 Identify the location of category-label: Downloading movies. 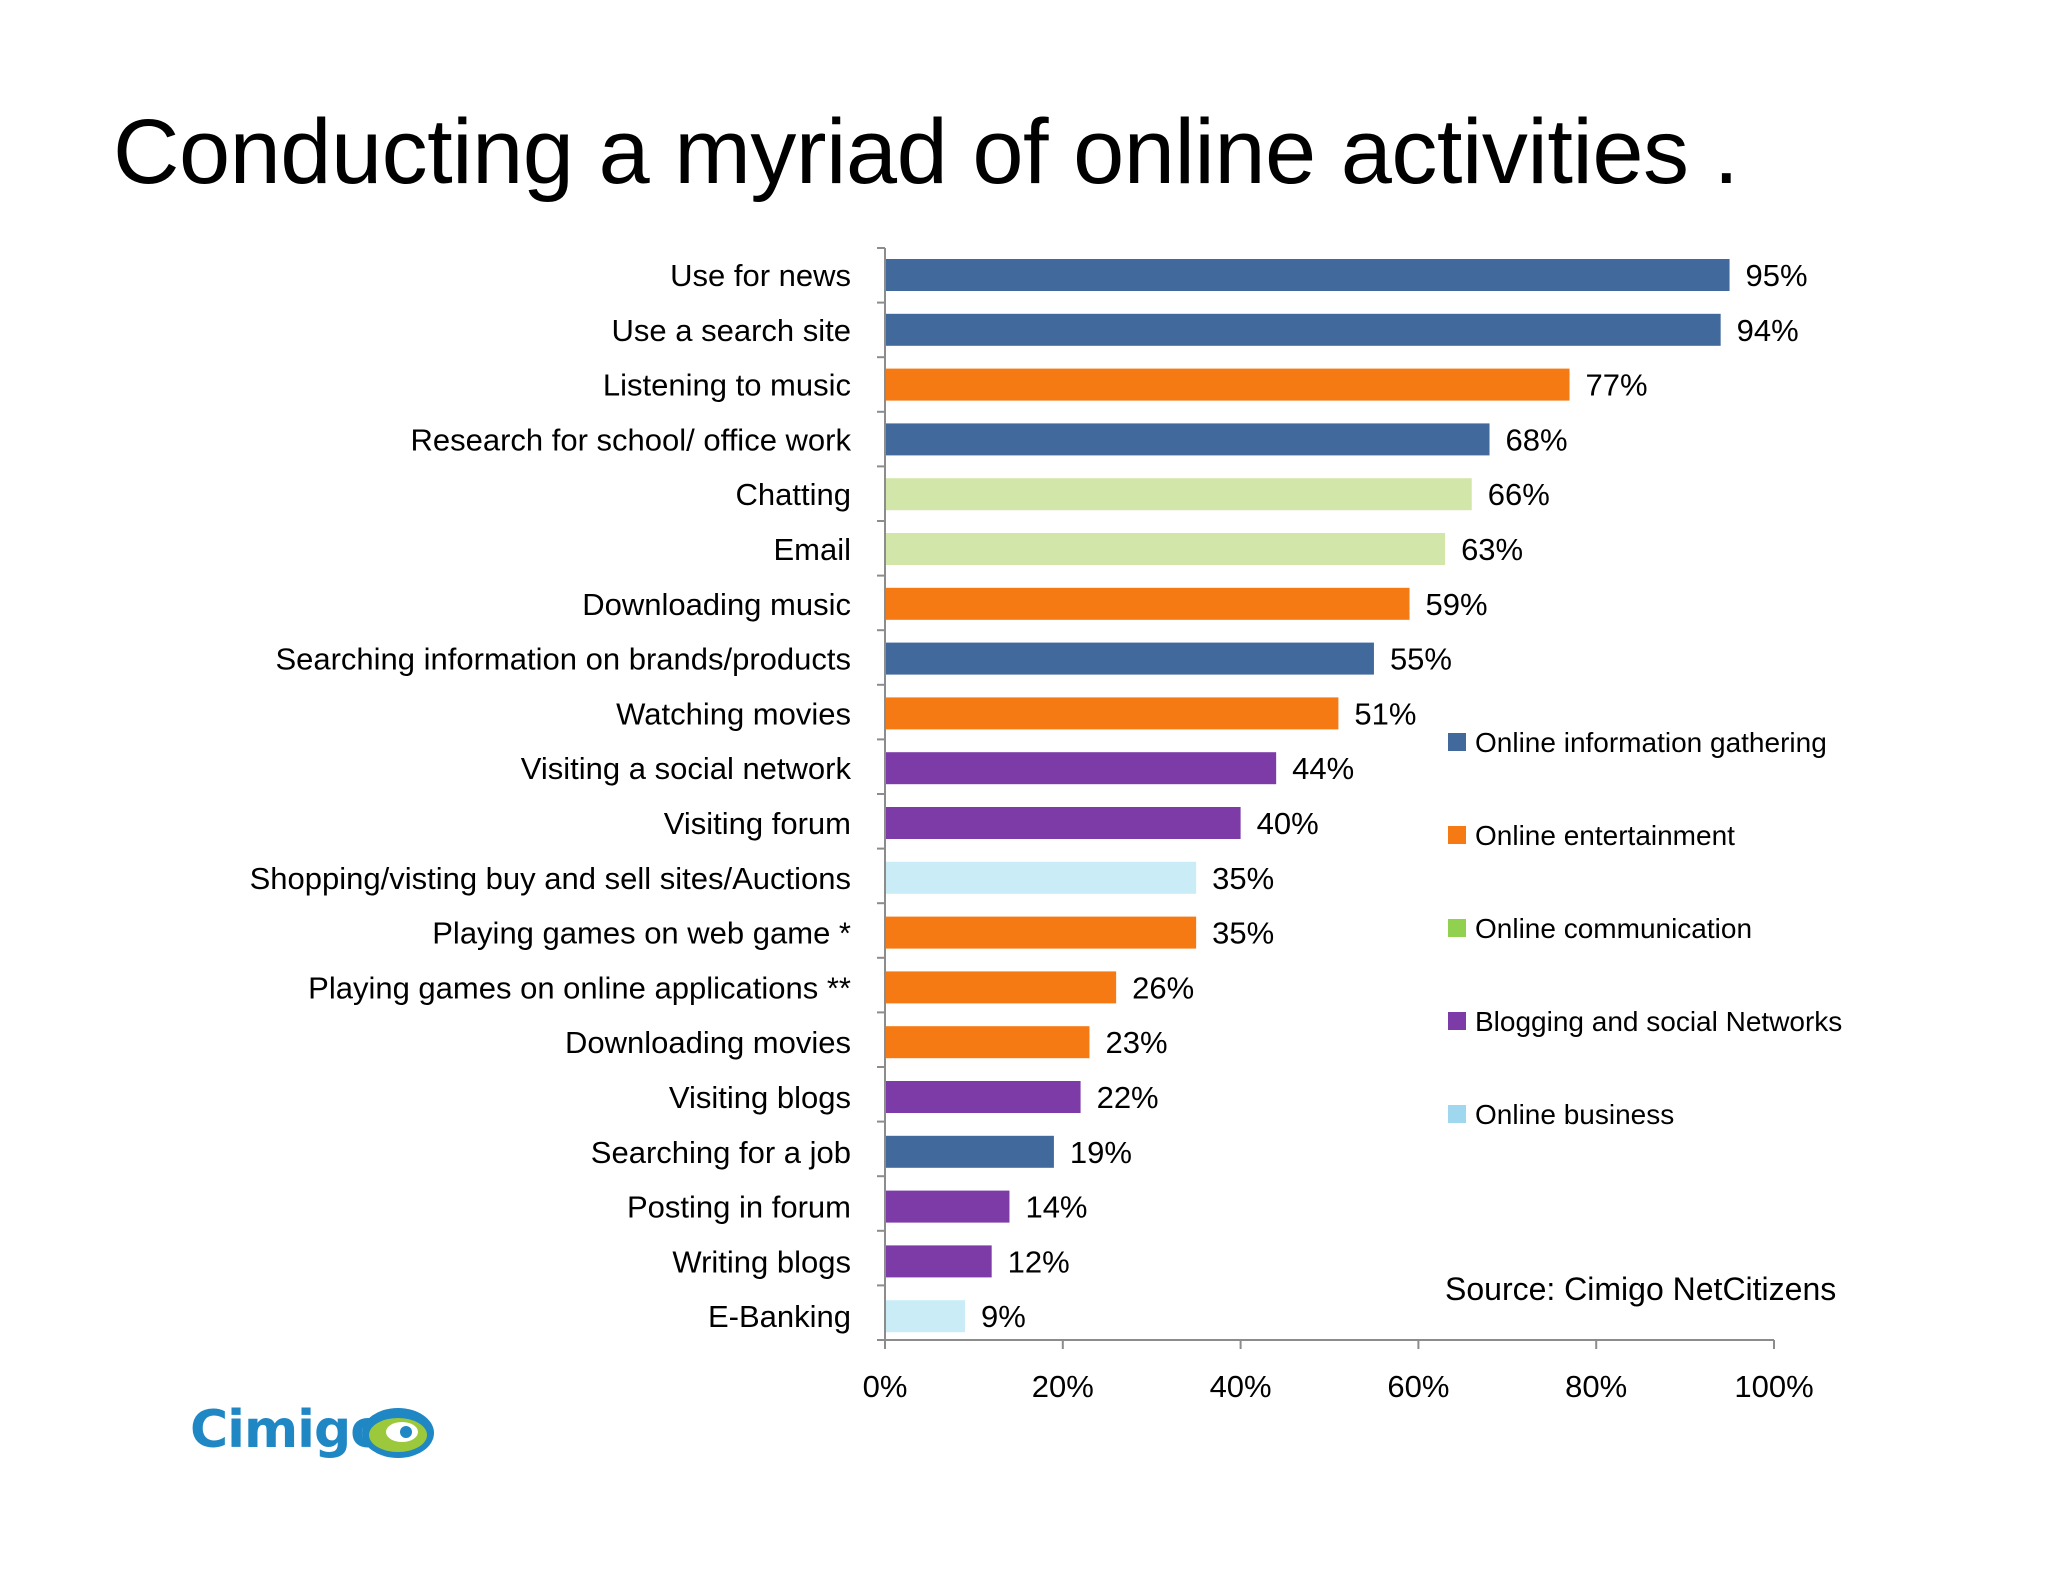
(708, 1042).